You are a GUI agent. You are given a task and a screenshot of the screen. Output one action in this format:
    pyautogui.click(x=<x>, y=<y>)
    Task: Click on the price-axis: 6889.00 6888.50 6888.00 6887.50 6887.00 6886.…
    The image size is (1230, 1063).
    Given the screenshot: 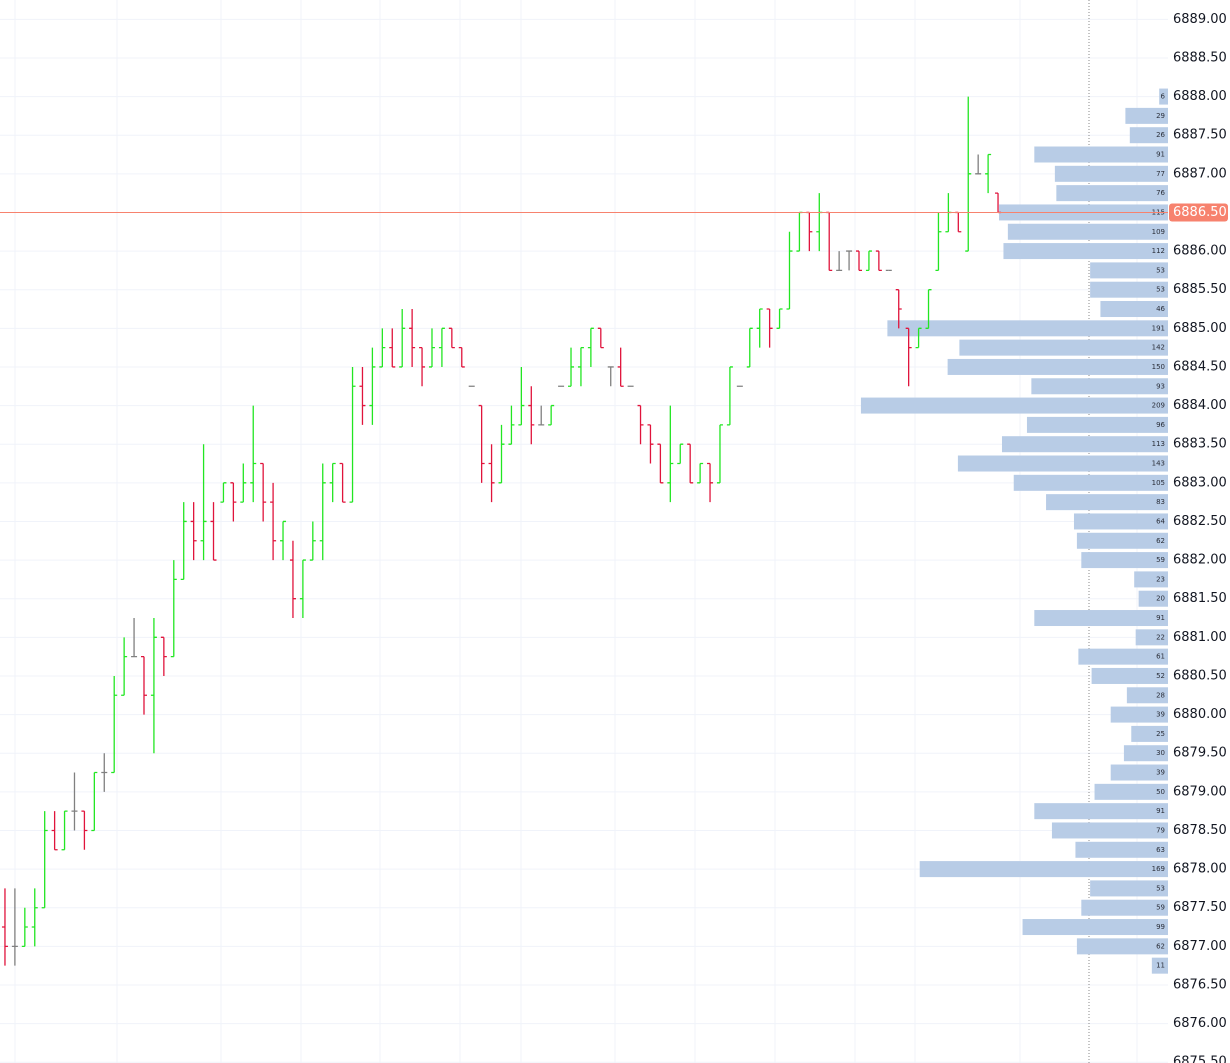 What is the action you would take?
    pyautogui.click(x=1198, y=537)
    